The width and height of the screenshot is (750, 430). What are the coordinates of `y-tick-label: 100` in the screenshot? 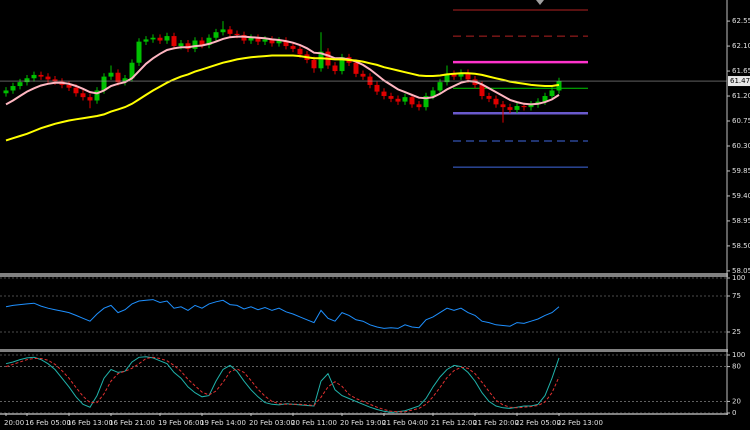 It's located at (738, 355).